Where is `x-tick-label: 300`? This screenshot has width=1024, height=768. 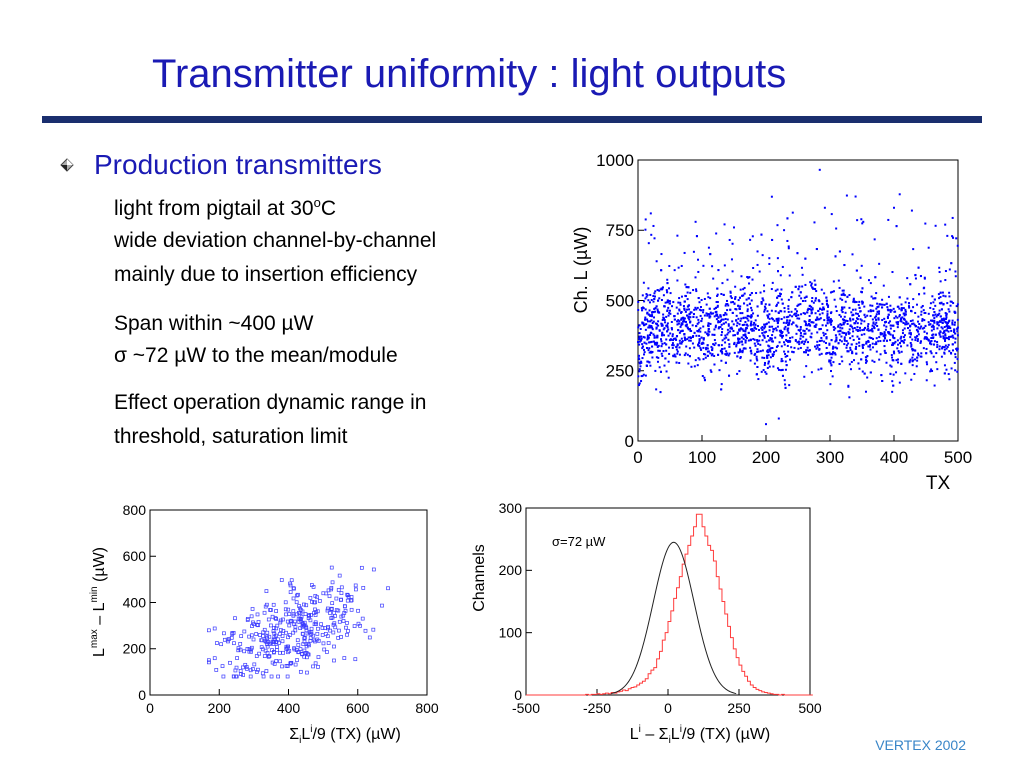
x-tick-label: 300 is located at coordinates (830, 457).